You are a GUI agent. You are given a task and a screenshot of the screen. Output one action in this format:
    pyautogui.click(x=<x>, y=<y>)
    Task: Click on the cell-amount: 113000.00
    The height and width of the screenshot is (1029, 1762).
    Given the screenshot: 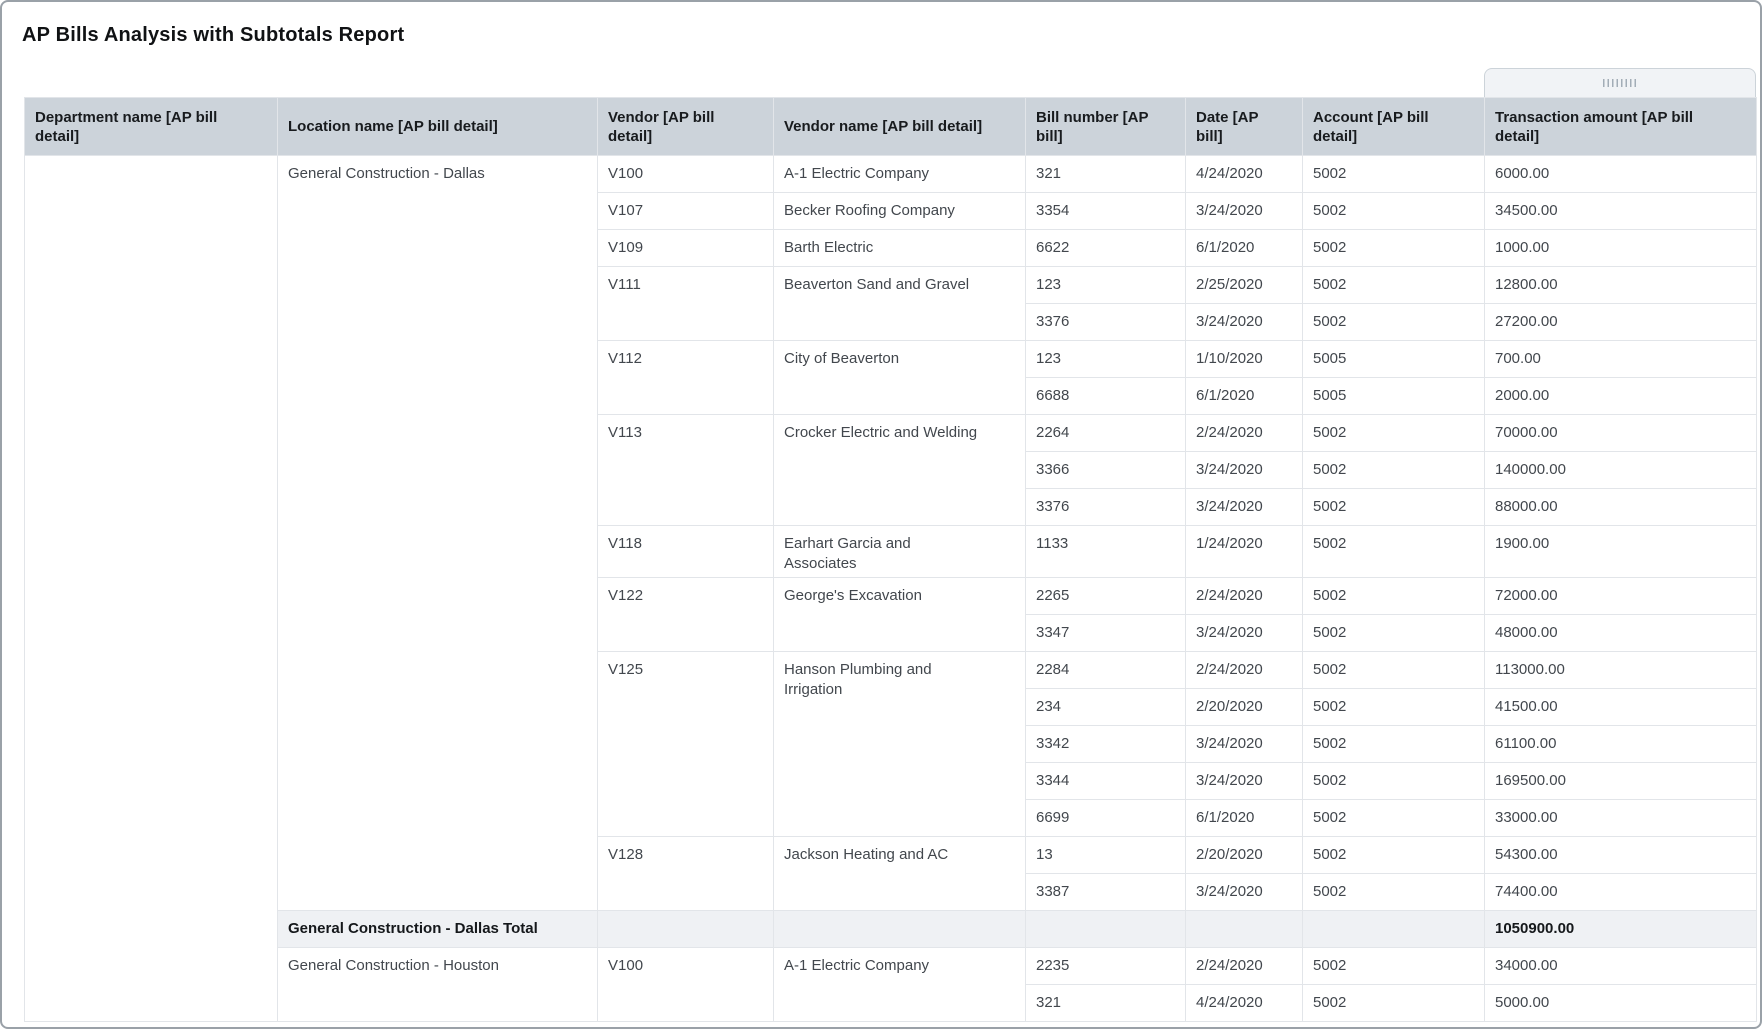 What is the action you would take?
    pyautogui.click(x=1620, y=670)
    